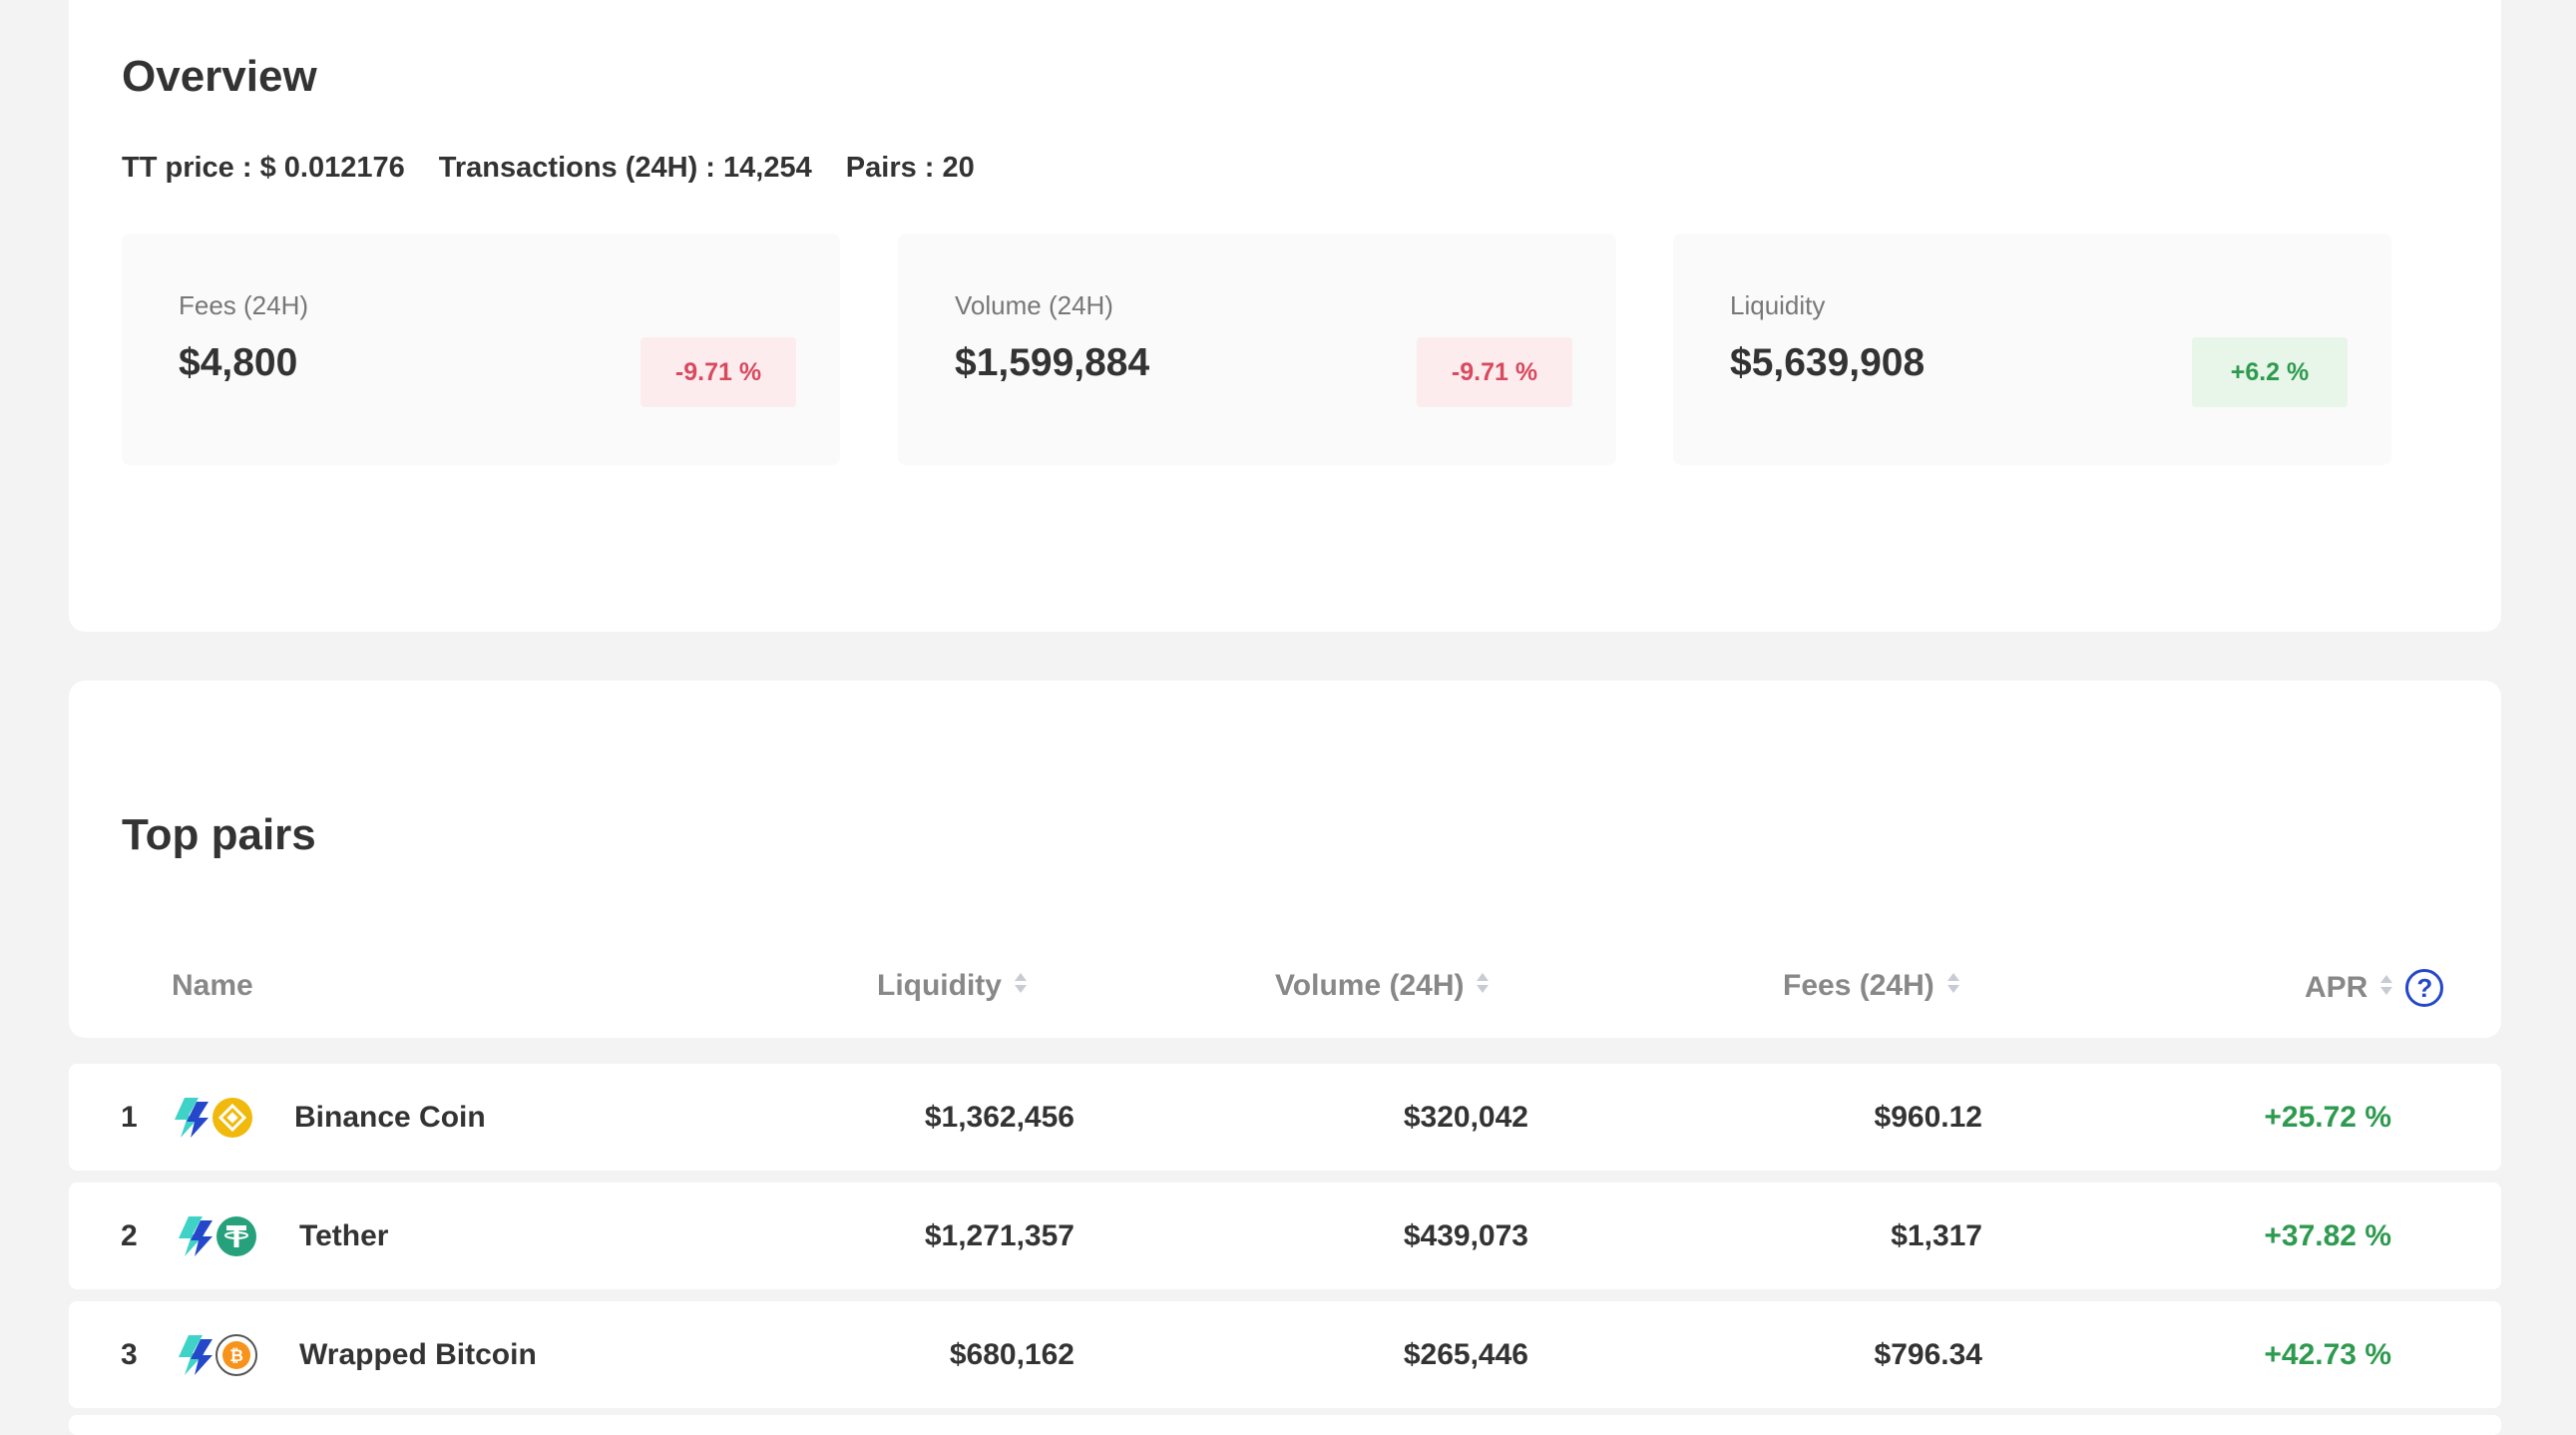 This screenshot has width=2576, height=1435. I want to click on pair-apr: +25.72 %, so click(2327, 1117).